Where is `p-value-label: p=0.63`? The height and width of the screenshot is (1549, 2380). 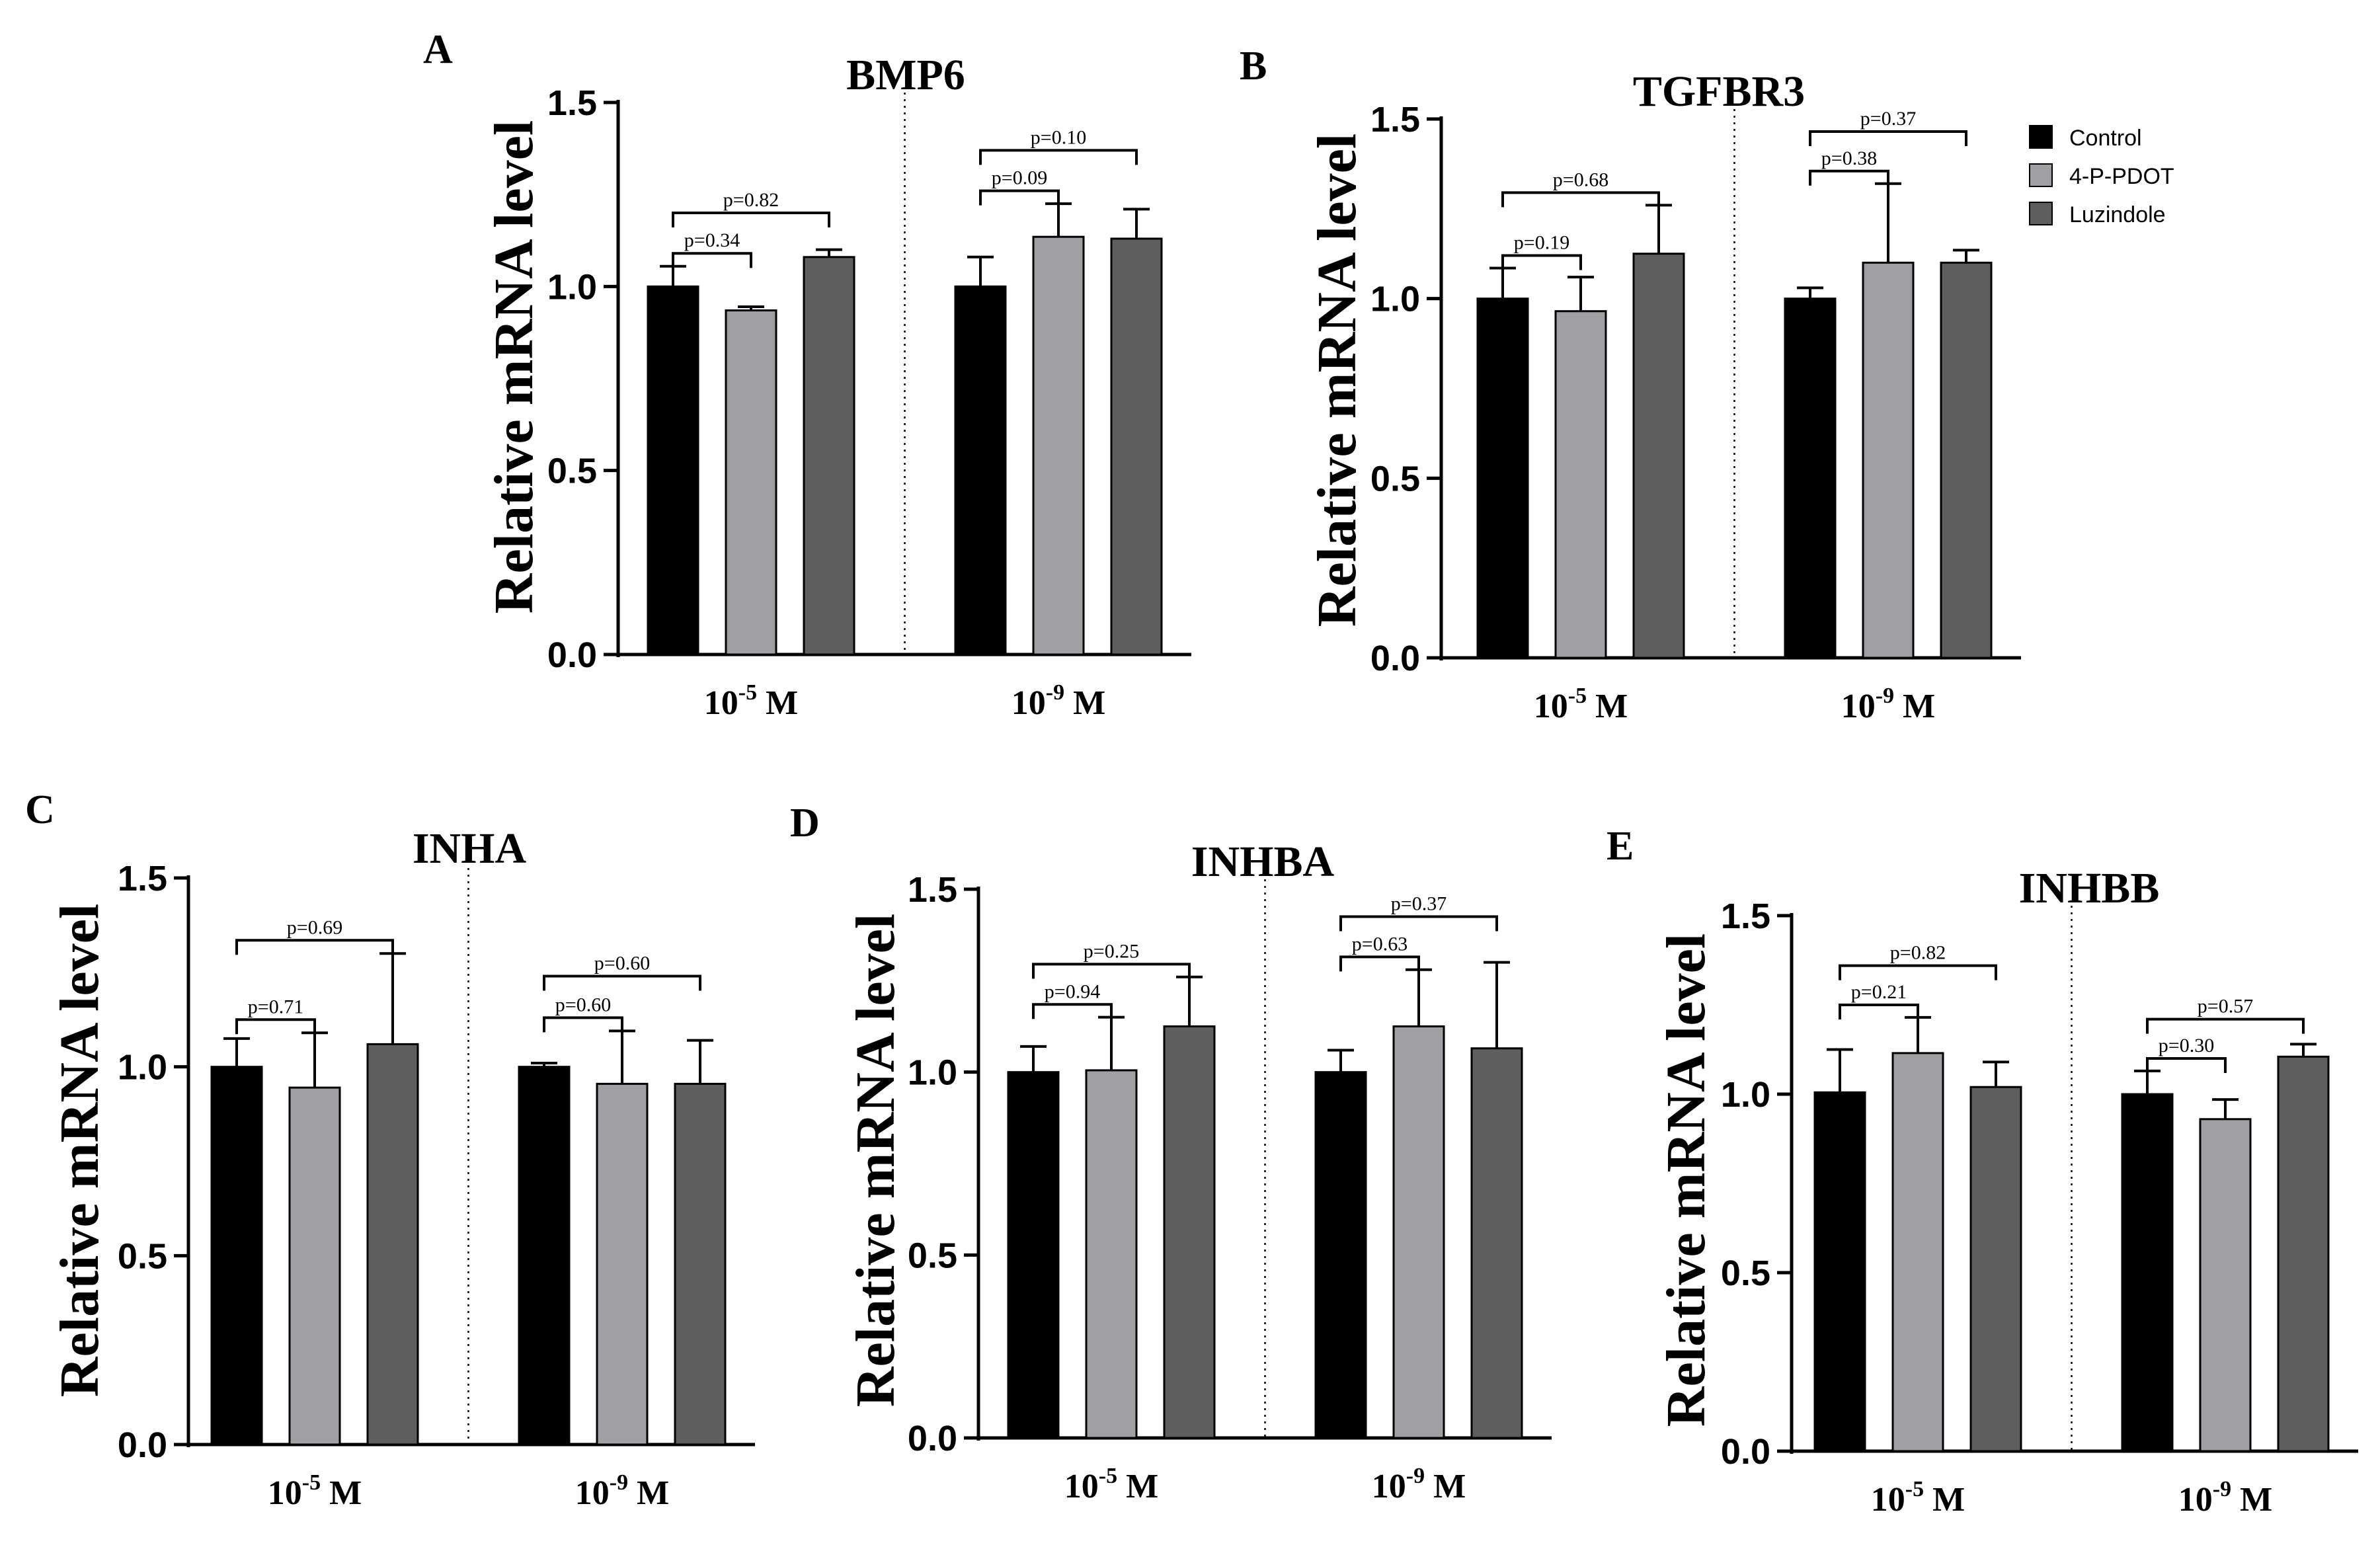
p-value-label: p=0.63 is located at coordinates (1380, 944).